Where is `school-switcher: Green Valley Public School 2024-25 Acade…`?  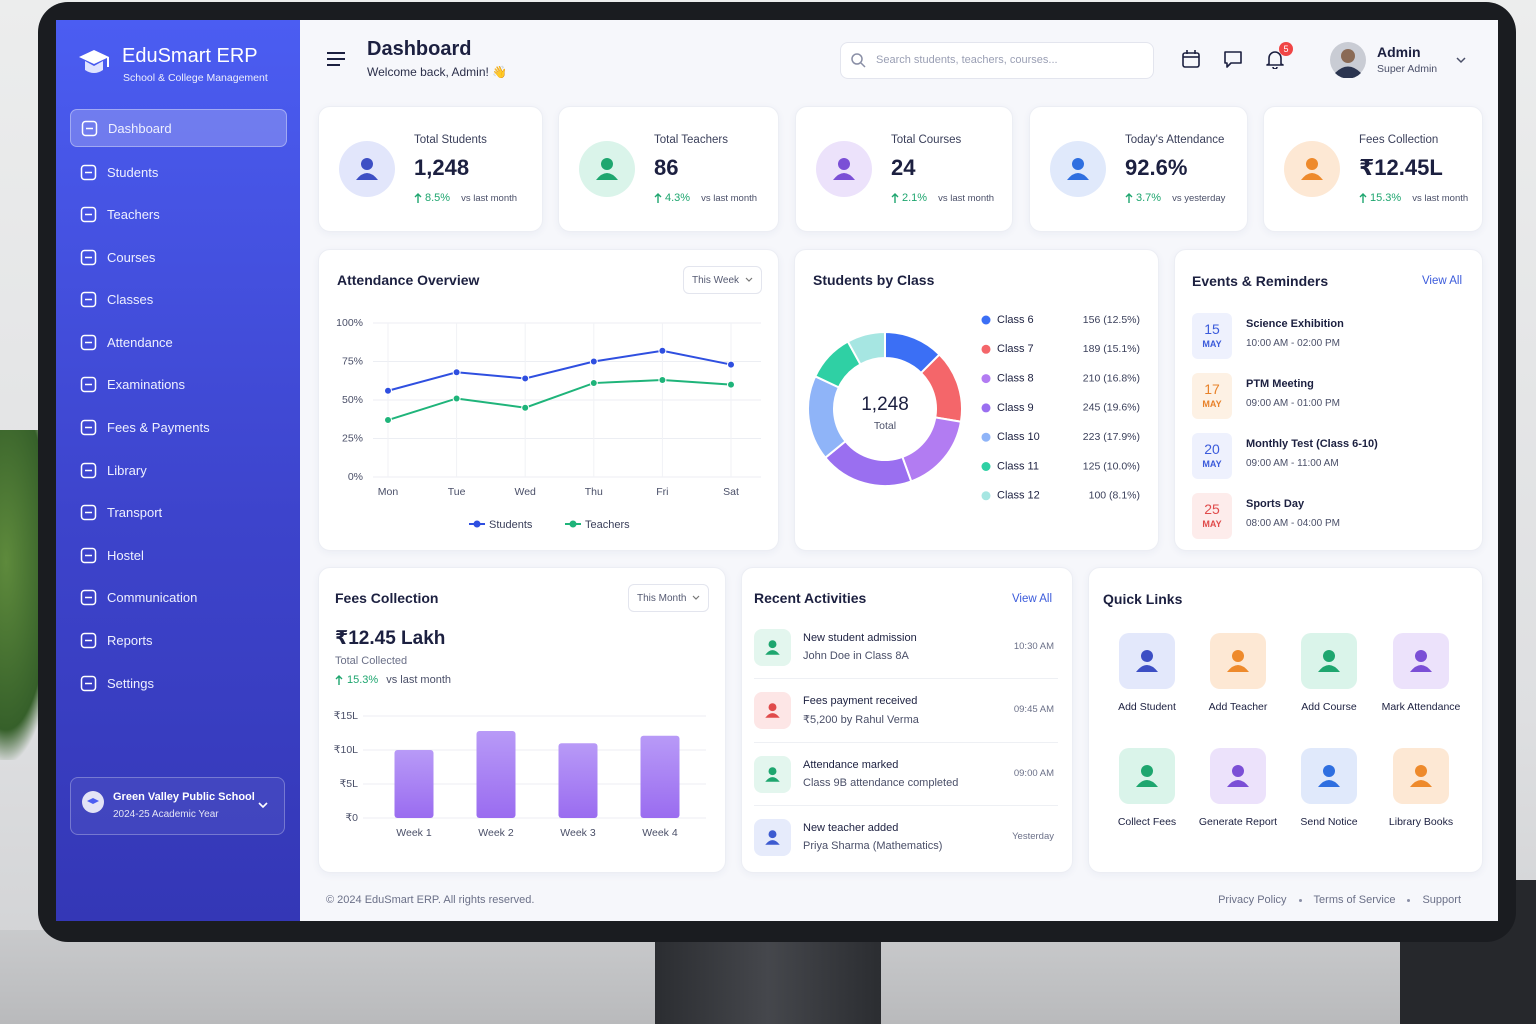
school-switcher: Green Valley Public School 2024-25 Acade… is located at coordinates (177, 806).